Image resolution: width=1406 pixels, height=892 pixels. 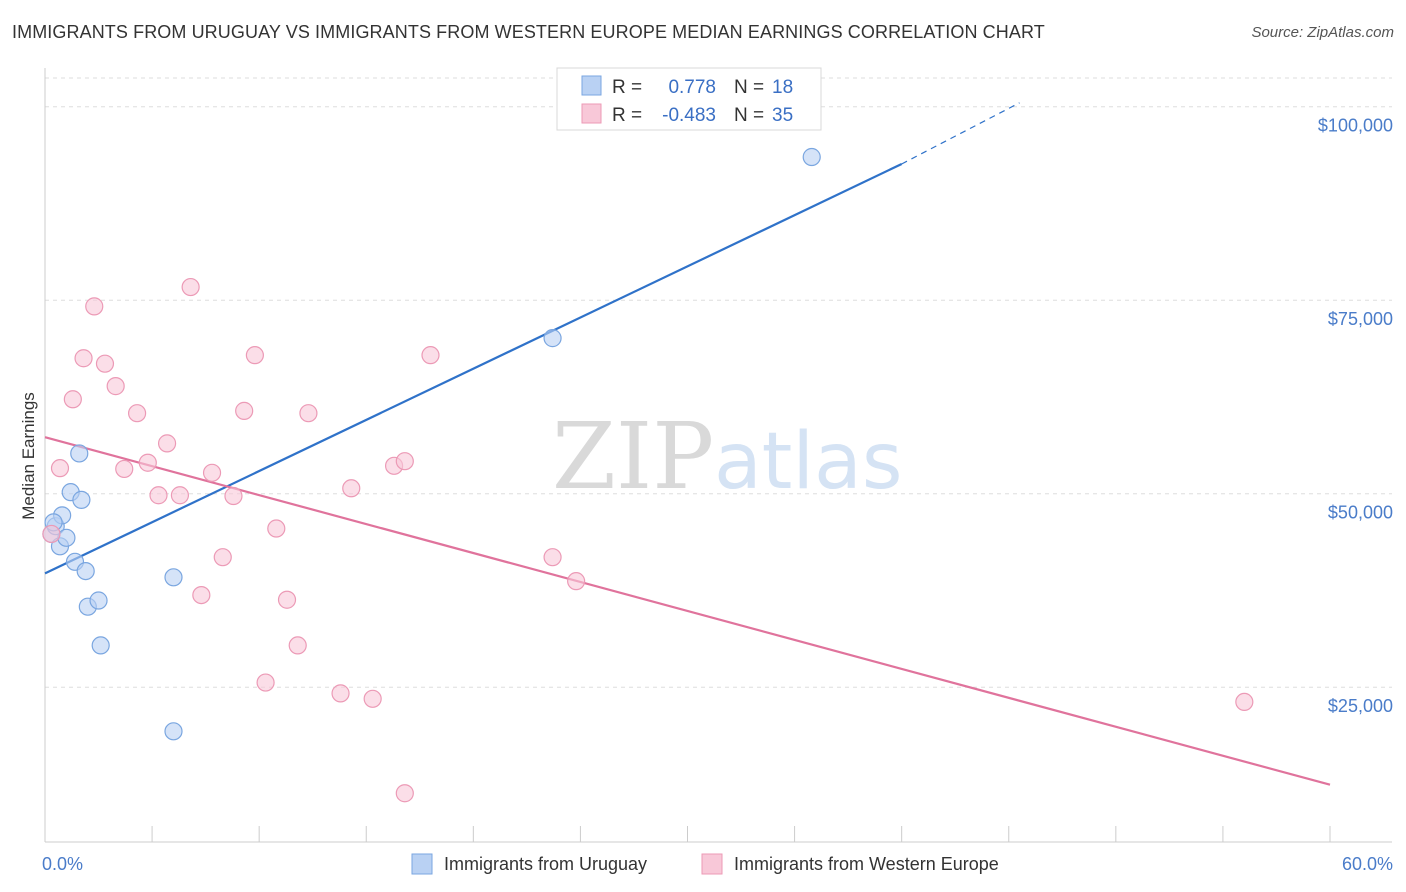 I want to click on y-tick-label: $50,000, so click(x=1360, y=513).